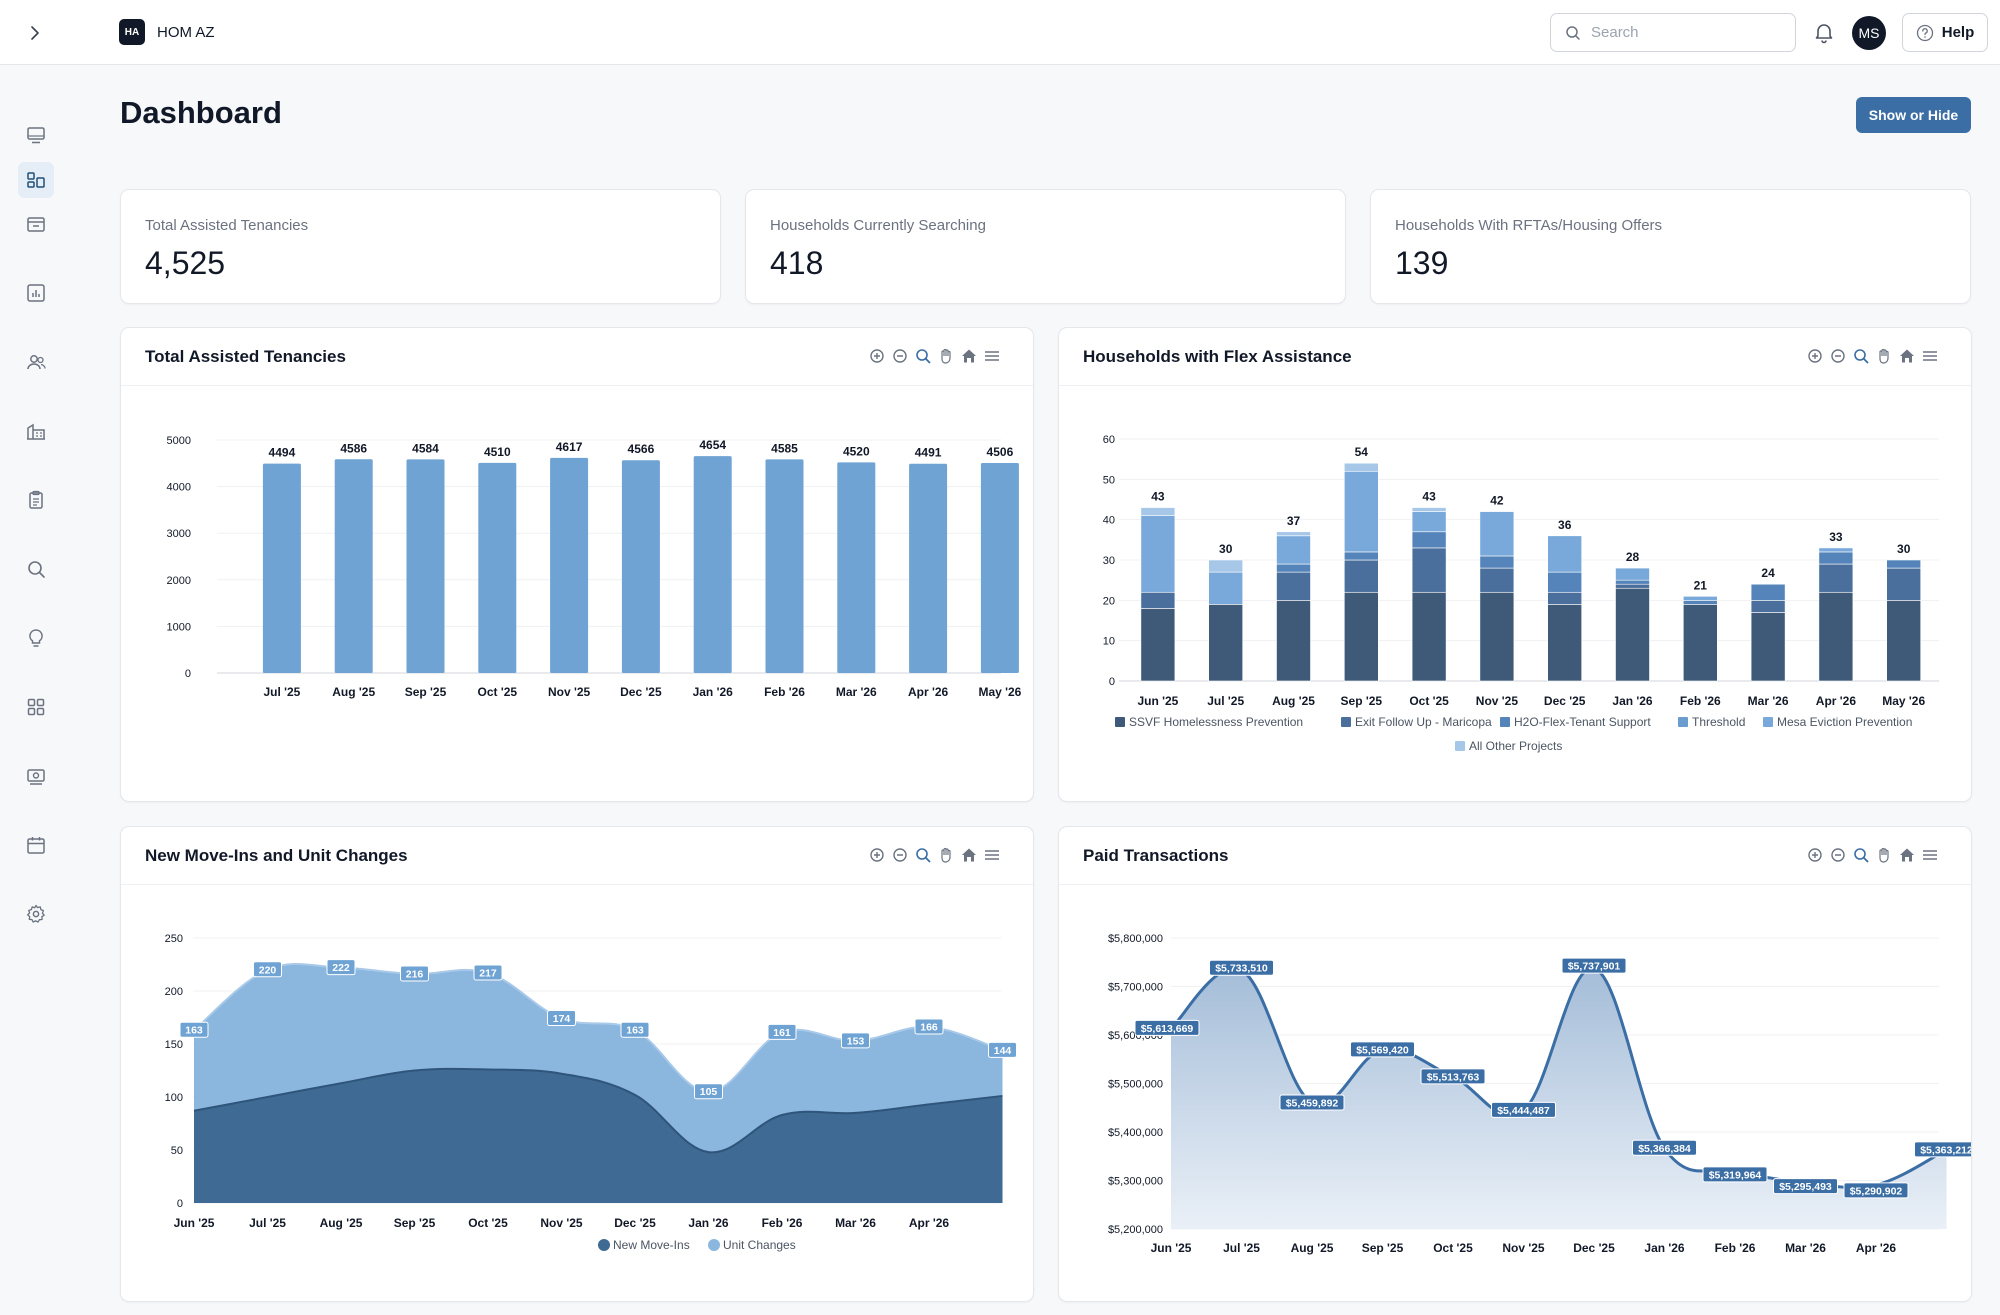  Describe the element at coordinates (36, 180) in the screenshot. I see `sidebar-item-dashboard` at that location.